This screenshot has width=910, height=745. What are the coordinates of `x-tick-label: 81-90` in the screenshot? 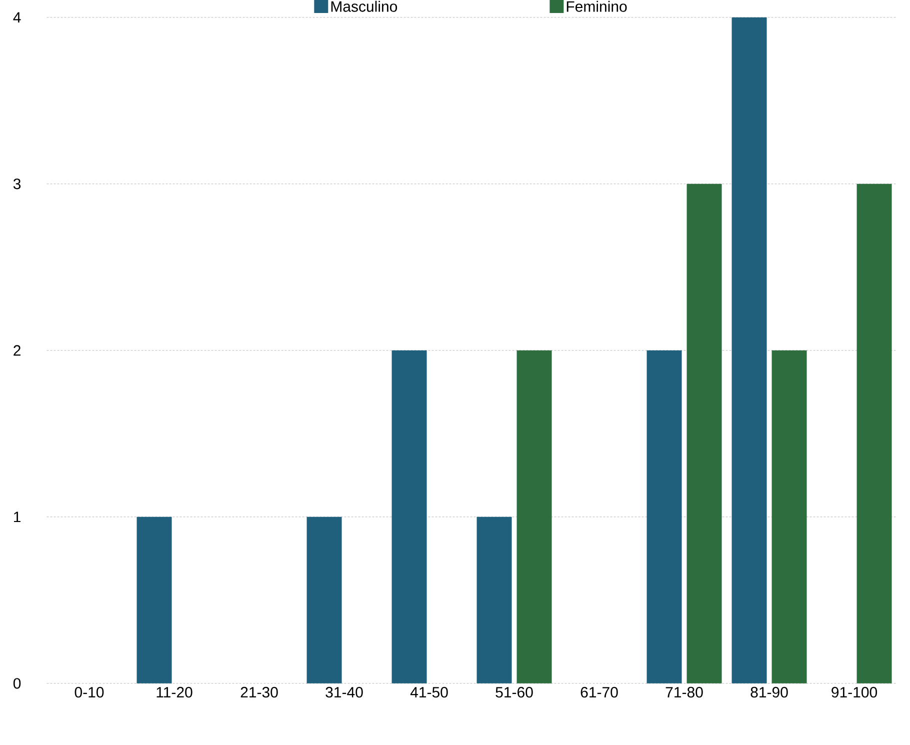 It's located at (769, 692).